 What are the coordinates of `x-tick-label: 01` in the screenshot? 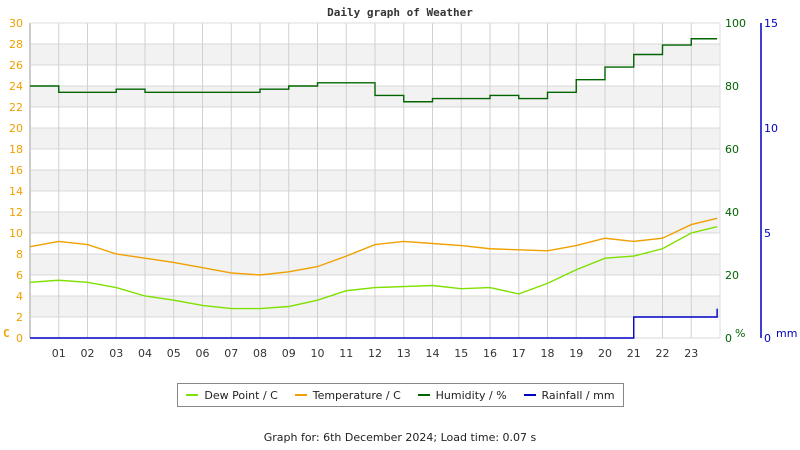 It's located at (59, 353).